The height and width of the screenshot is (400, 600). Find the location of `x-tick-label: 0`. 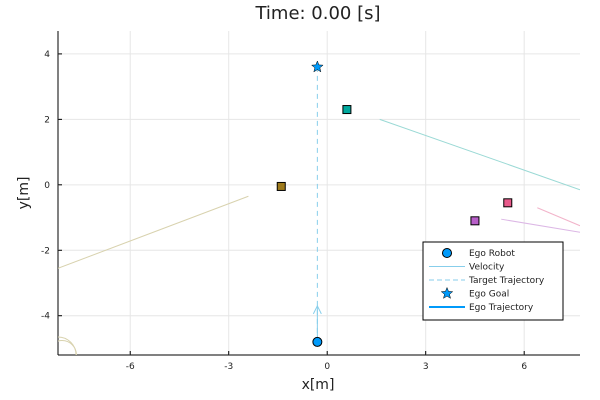

x-tick-label: 0 is located at coordinates (327, 367).